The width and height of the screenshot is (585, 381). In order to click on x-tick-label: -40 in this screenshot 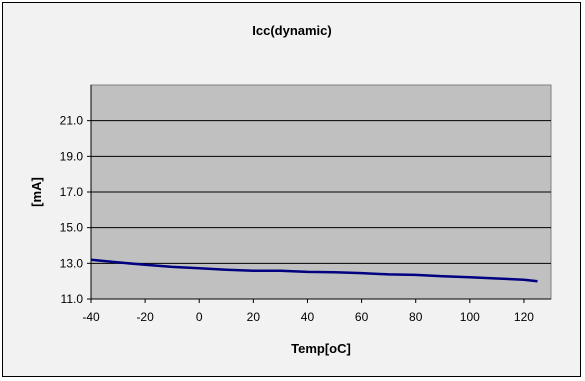, I will do `click(91, 317)`.